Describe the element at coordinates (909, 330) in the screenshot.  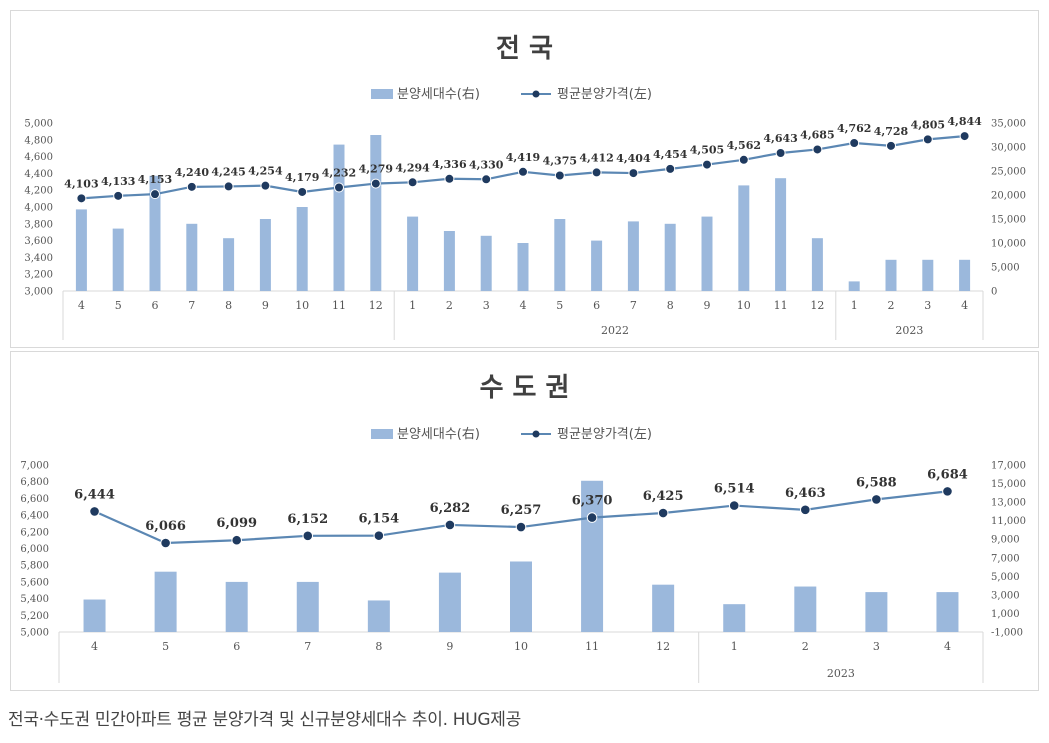
I see `year-group-label: 2023` at that location.